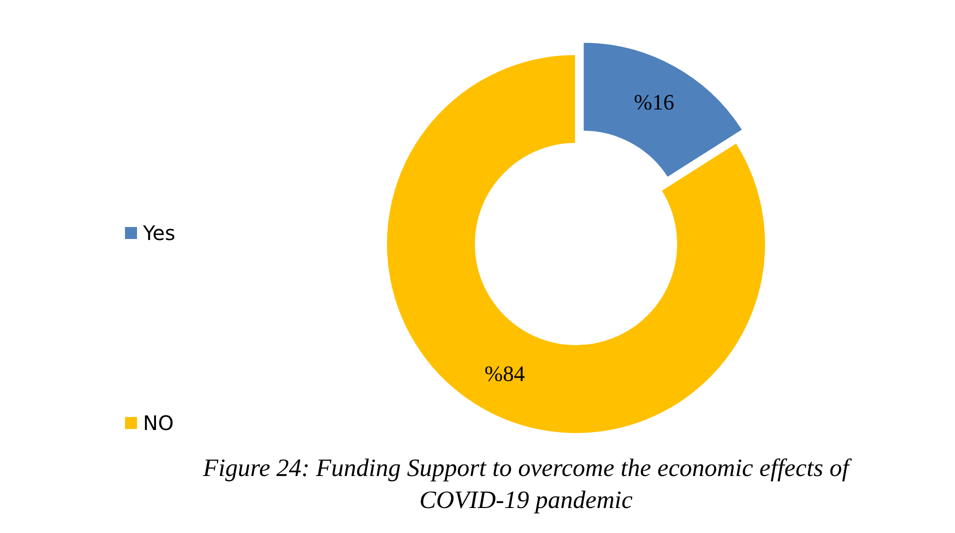 The width and height of the screenshot is (955, 533). What do you see at coordinates (158, 423) in the screenshot?
I see `legend-label: NO` at bounding box center [158, 423].